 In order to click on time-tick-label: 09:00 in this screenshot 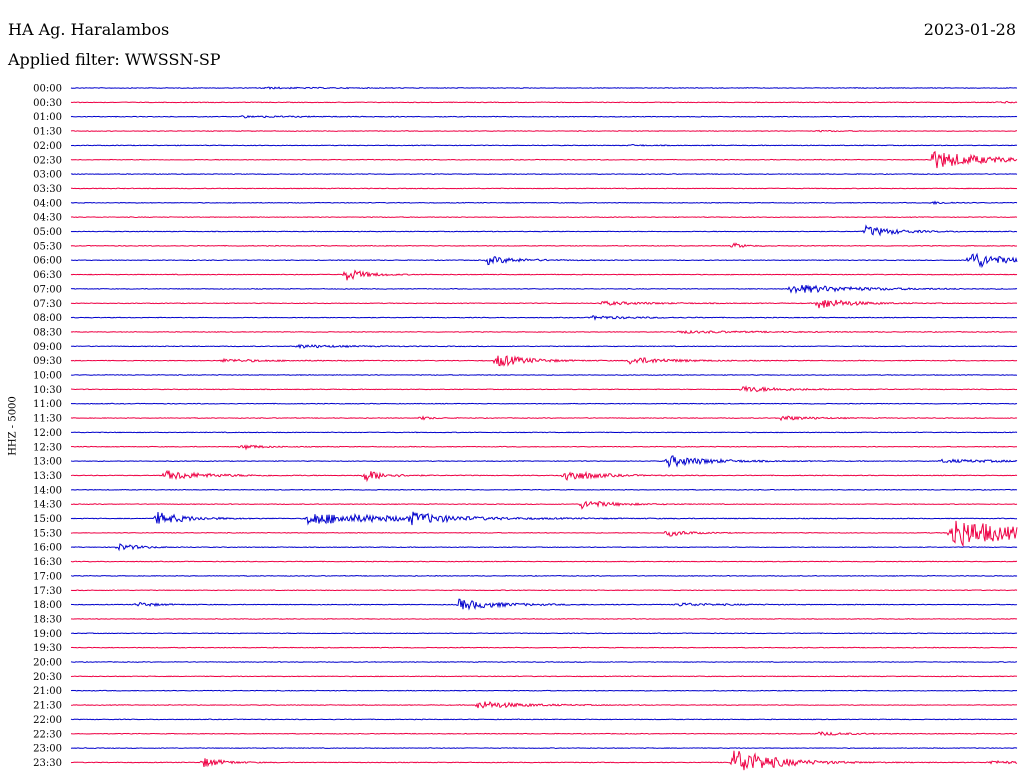, I will do `click(47, 347)`.